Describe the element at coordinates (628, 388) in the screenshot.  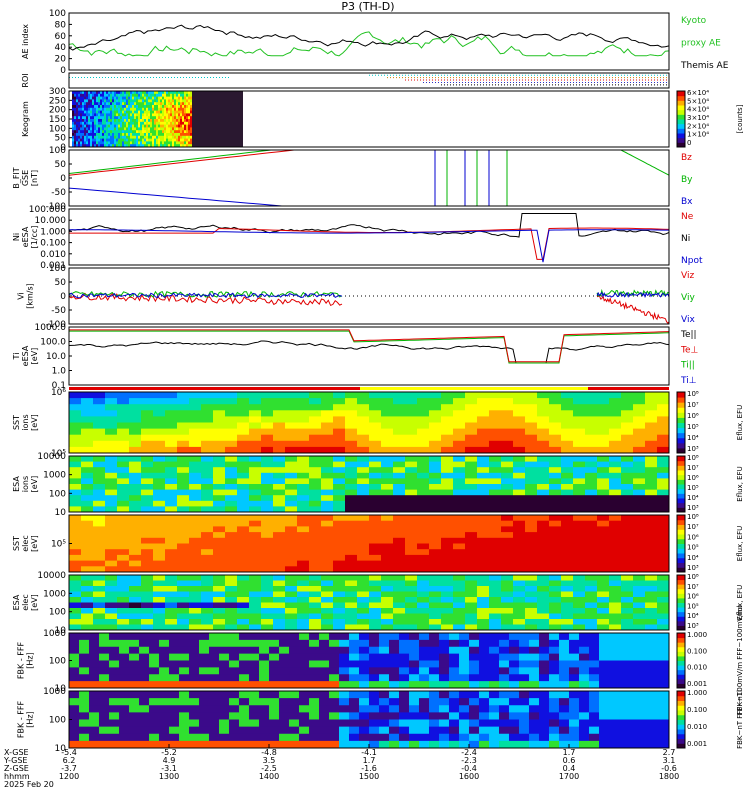
I see `mode-bar-slow` at that location.